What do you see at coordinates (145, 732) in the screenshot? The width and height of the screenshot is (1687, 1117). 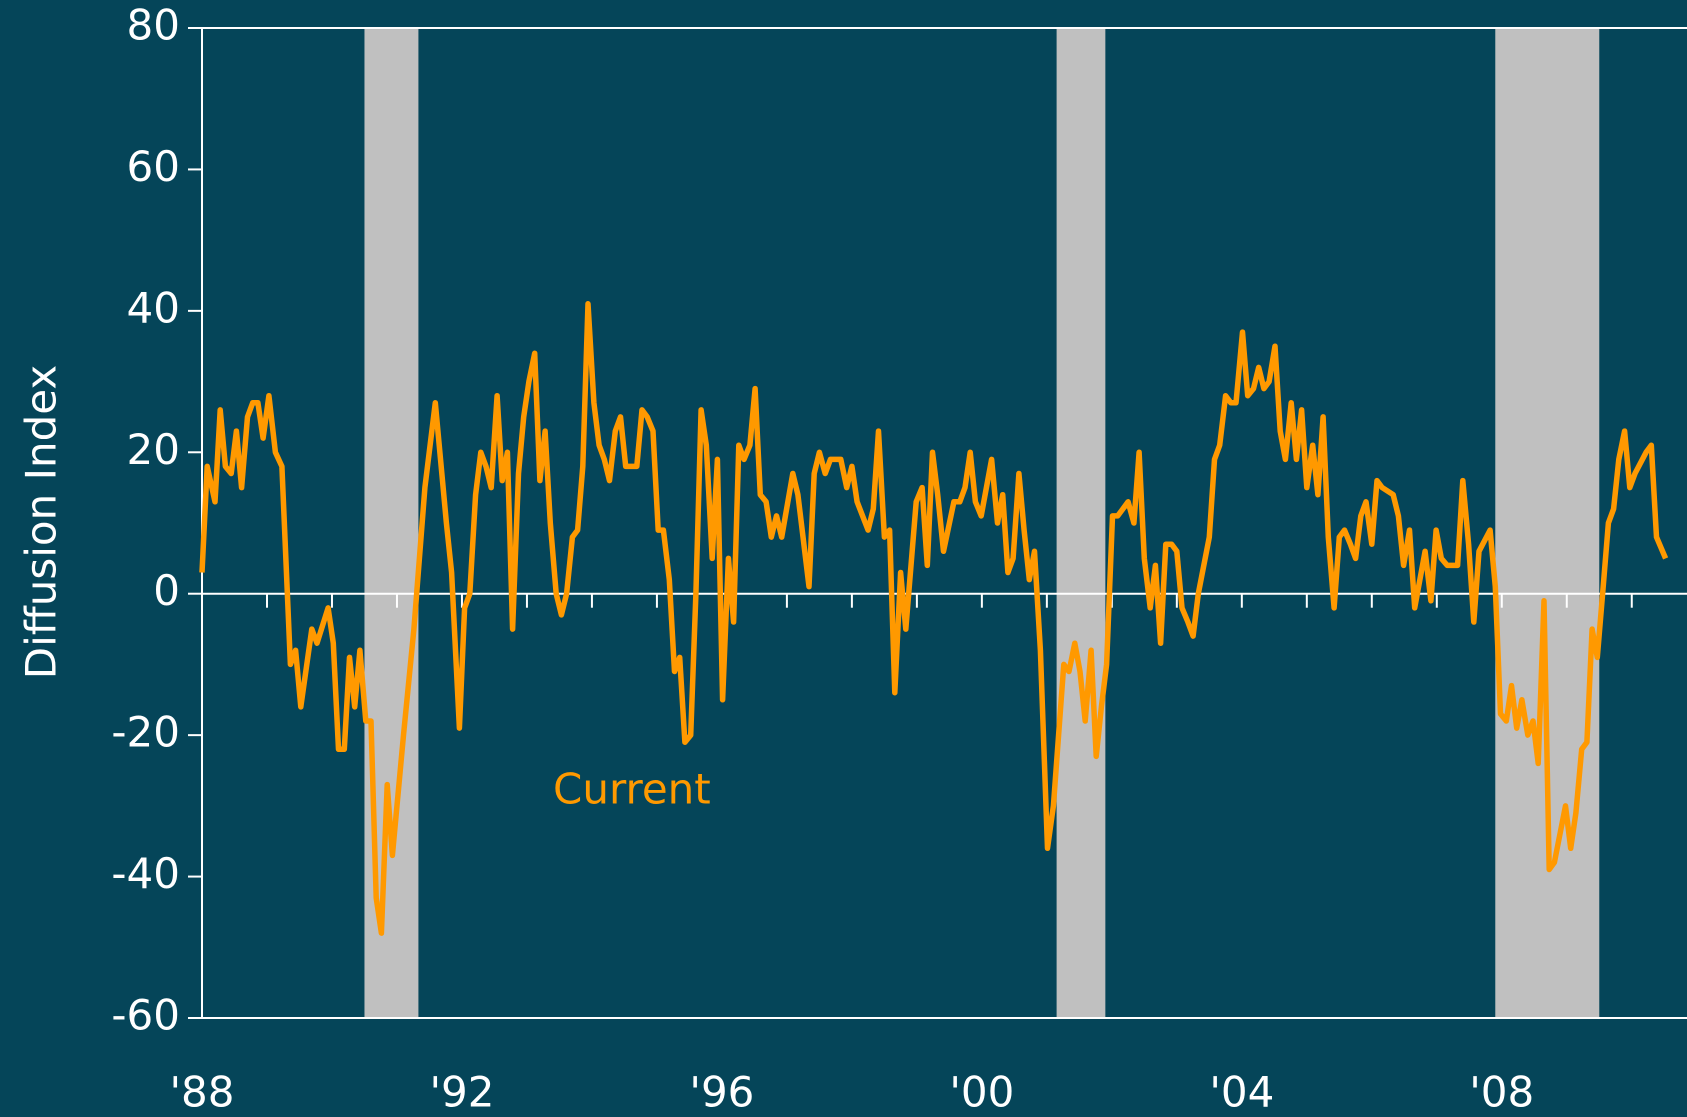 I see `y-tick-label: -20` at bounding box center [145, 732].